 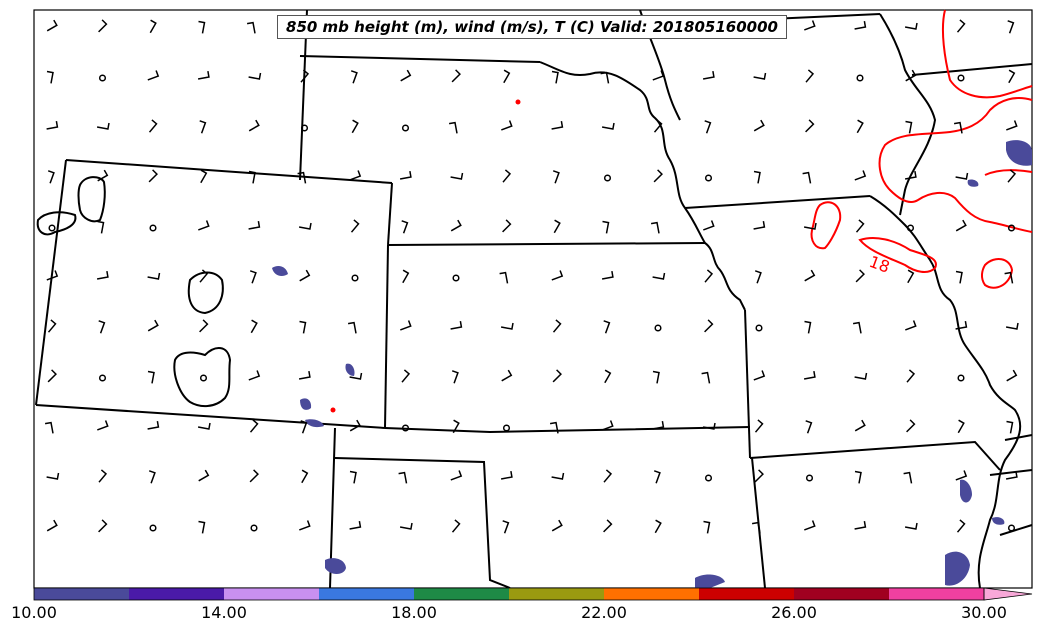 I want to click on kentucky-border, so click(x=1018, y=437).